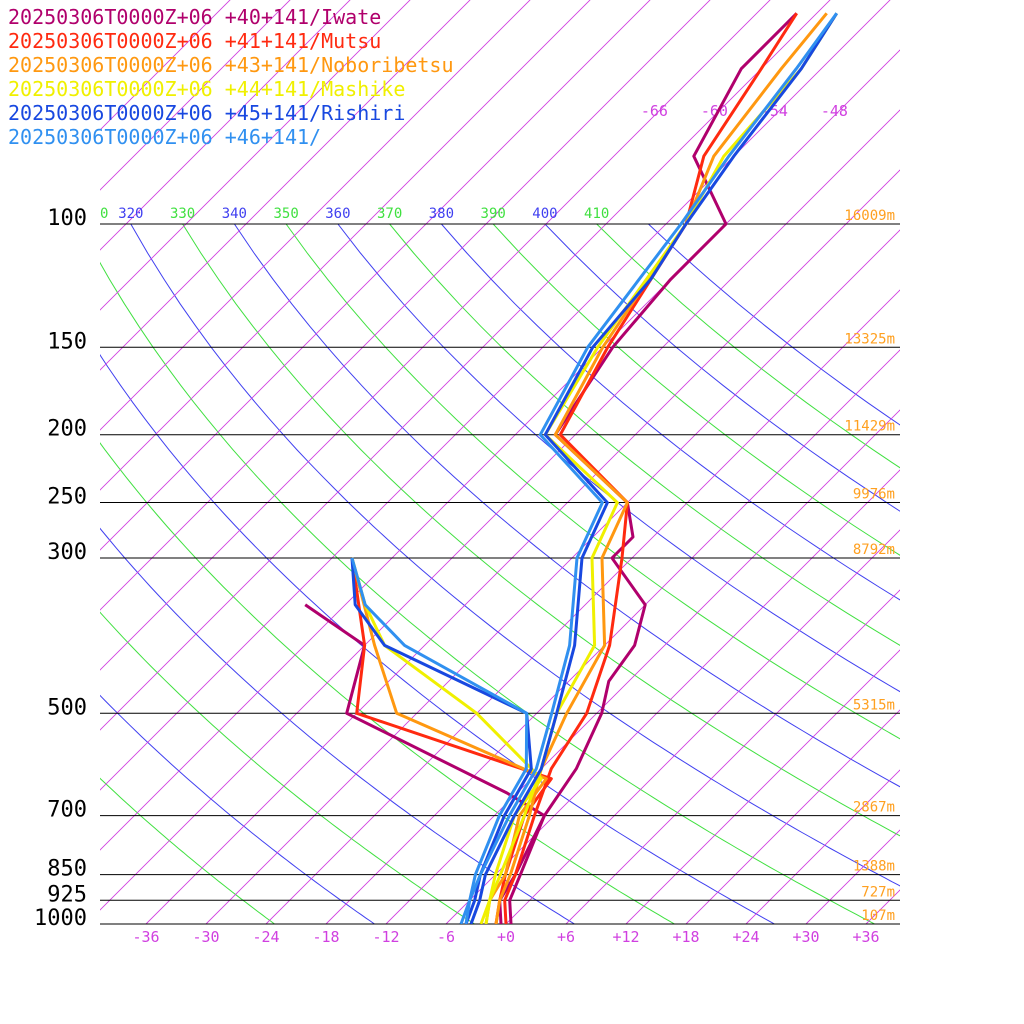  I want to click on pressure-label: 300, so click(67, 552).